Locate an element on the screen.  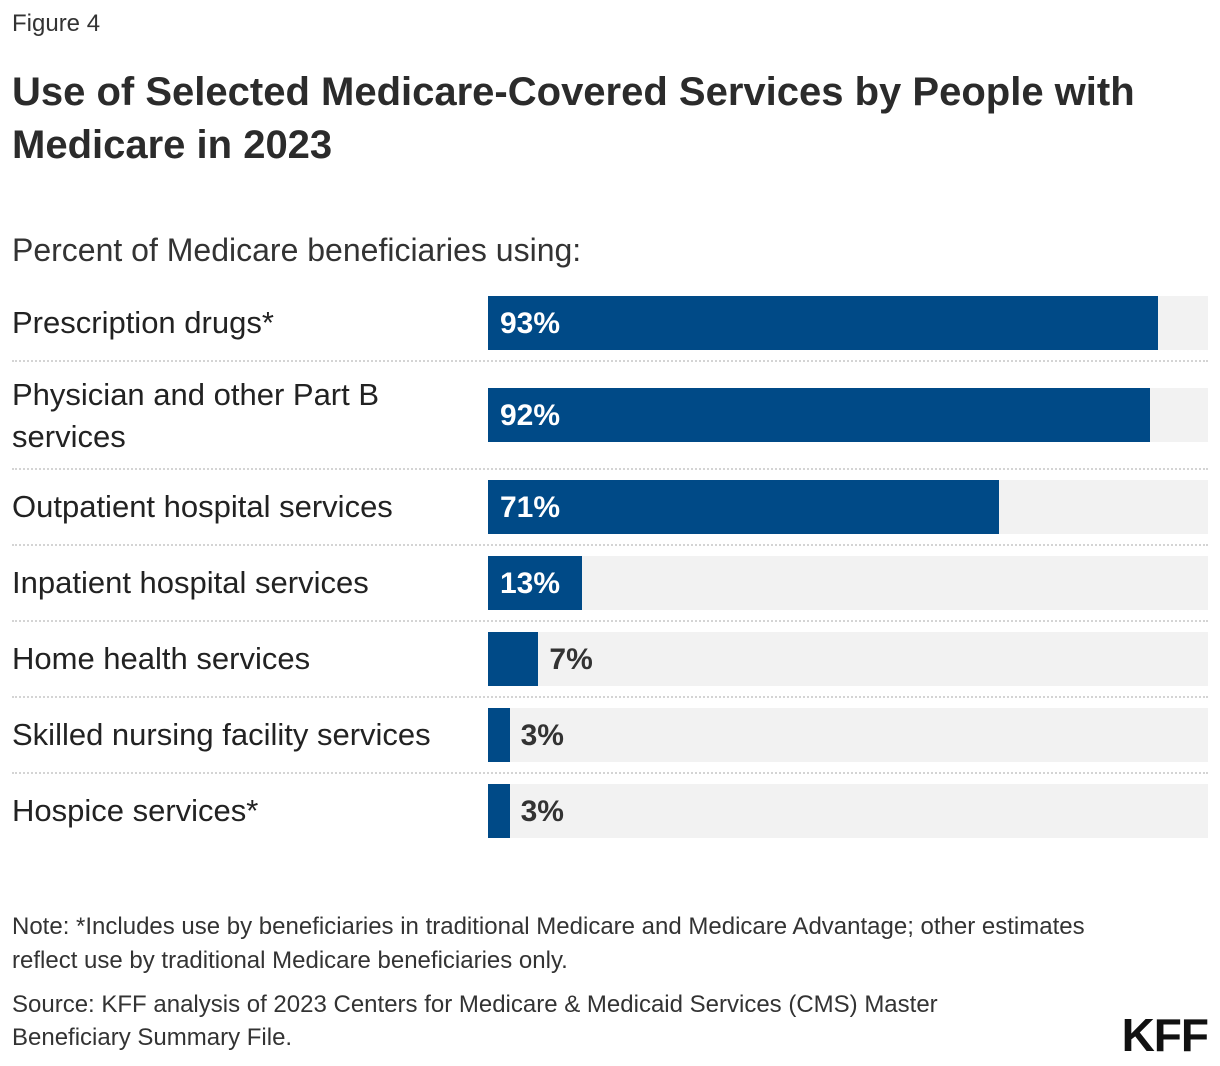
bar-row: Physician and other Part B services 92% is located at coordinates (610, 415).